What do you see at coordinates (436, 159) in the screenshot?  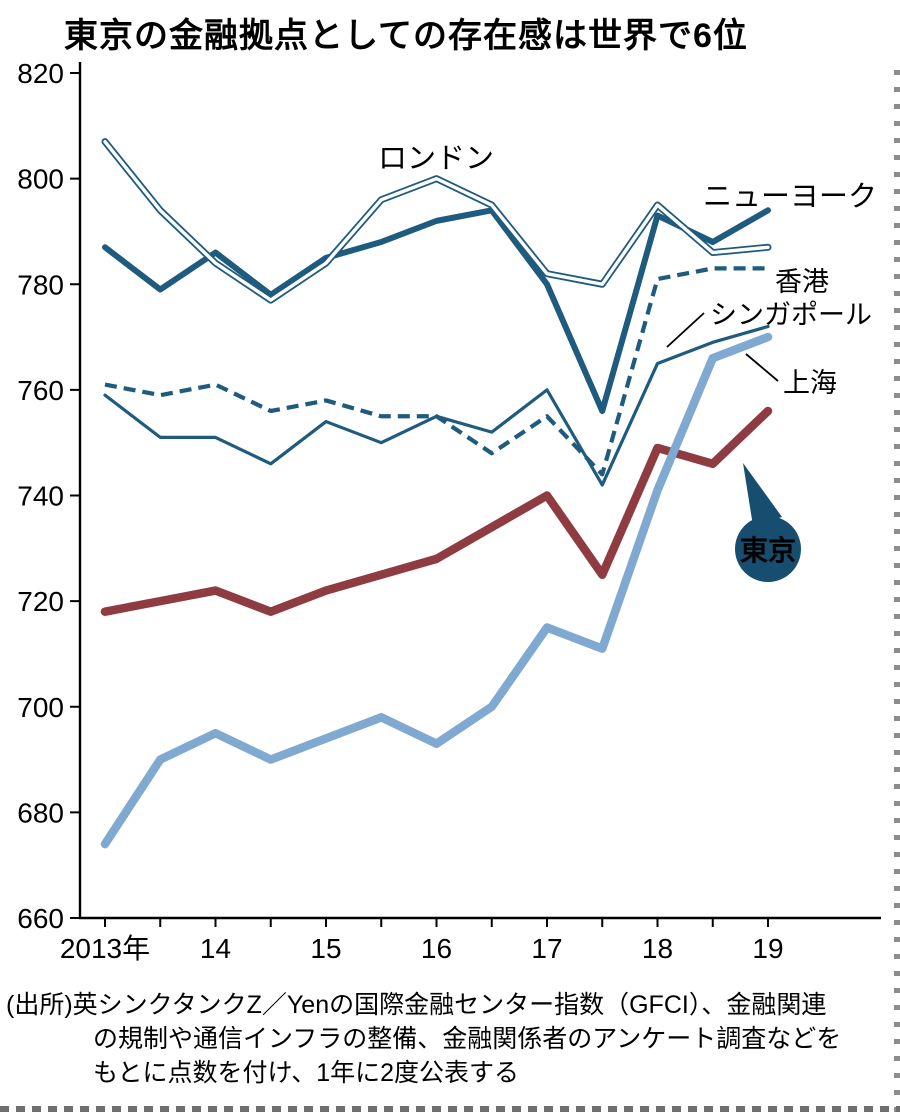 I see `label-london: ロンドン` at bounding box center [436, 159].